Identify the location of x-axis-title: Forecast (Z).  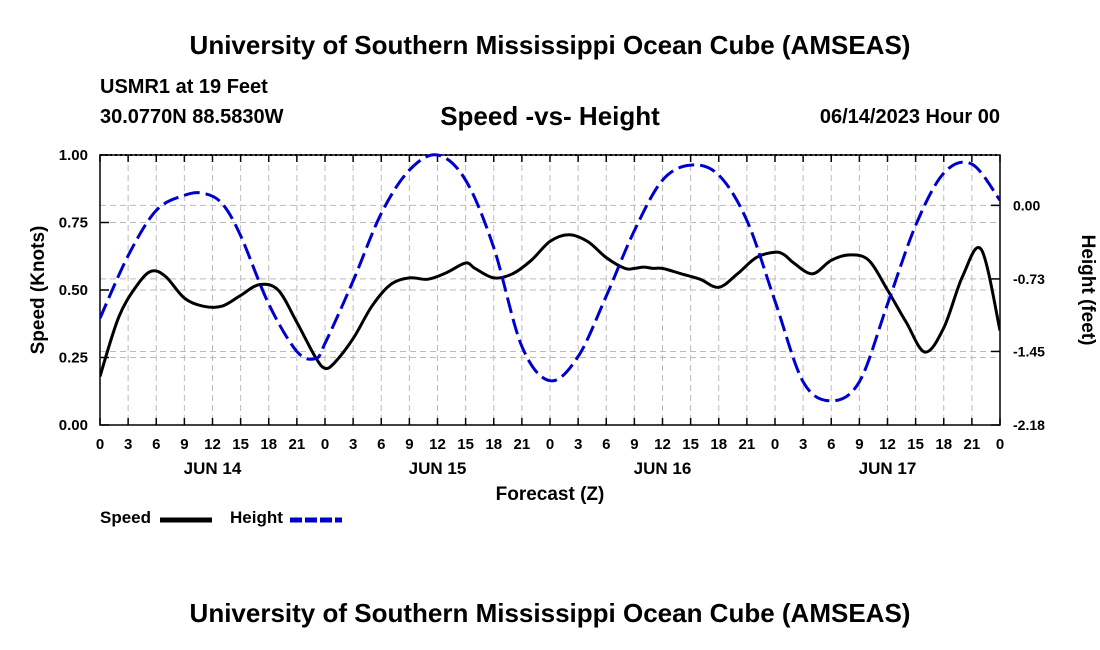
(550, 494).